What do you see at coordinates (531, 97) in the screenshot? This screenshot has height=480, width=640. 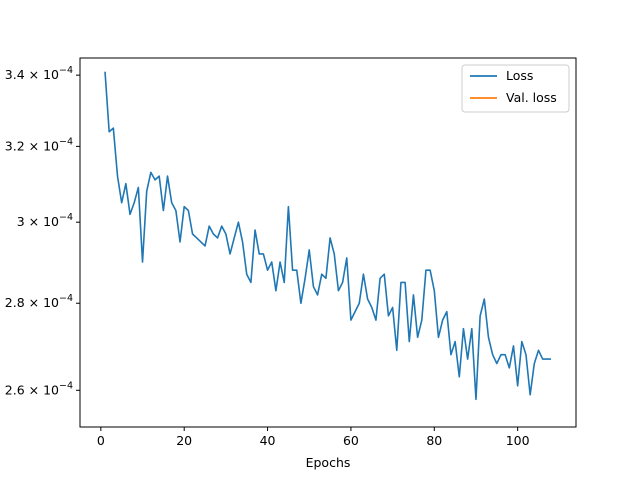 I see `legend-label-1: Val. loss` at bounding box center [531, 97].